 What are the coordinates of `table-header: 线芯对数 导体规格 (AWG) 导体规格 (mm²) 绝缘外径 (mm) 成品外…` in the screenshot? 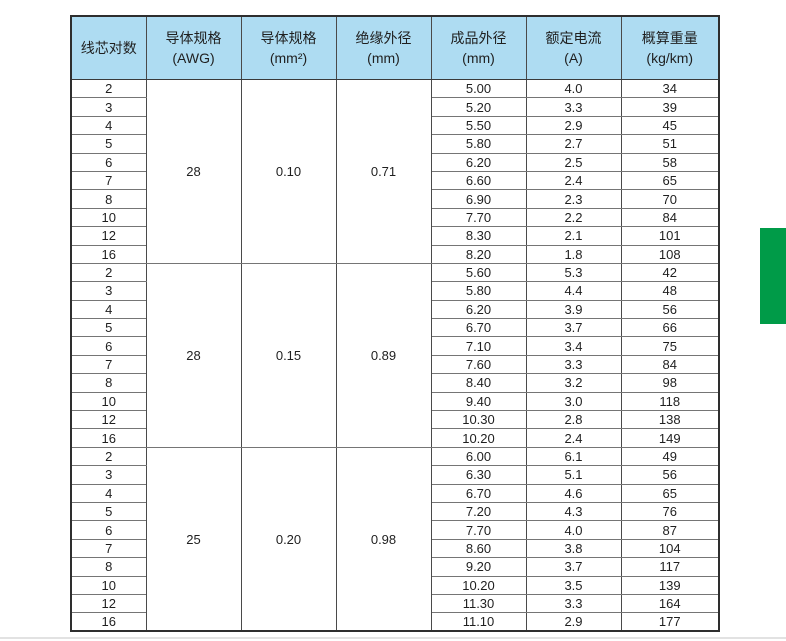 It's located at (395, 47).